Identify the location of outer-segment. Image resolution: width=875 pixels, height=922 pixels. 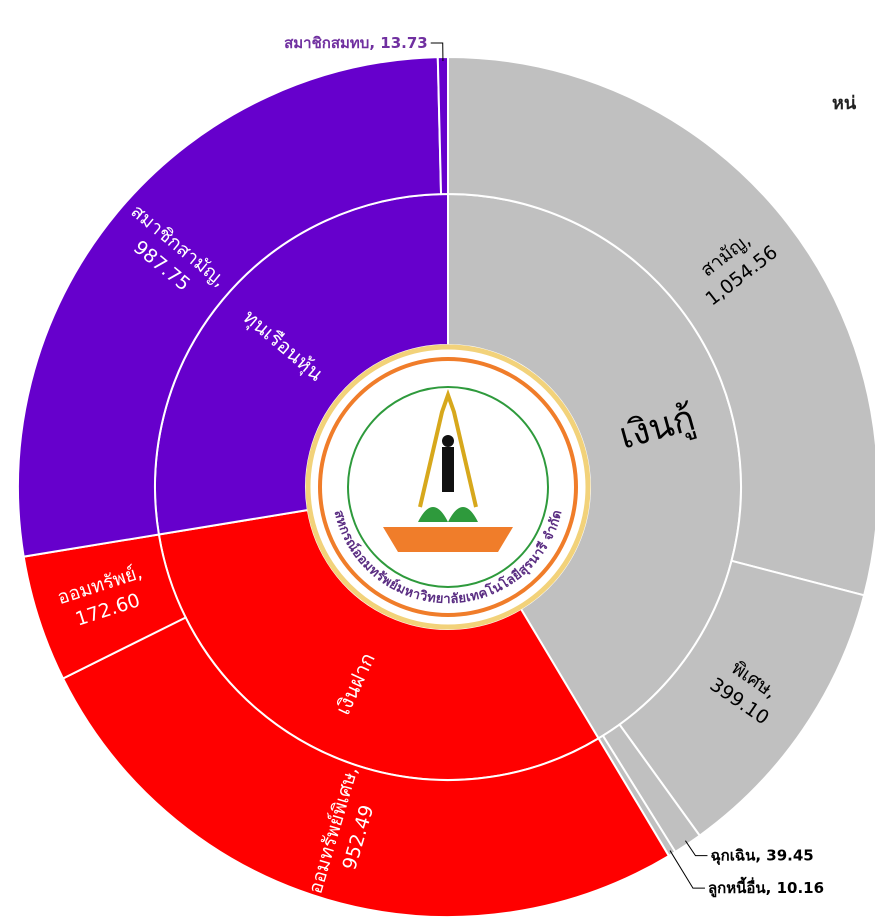
(442, 125).